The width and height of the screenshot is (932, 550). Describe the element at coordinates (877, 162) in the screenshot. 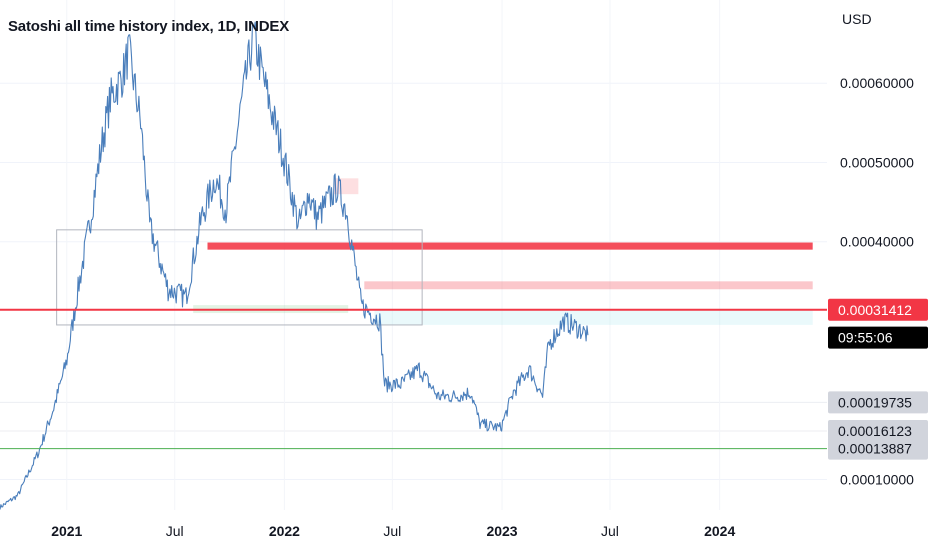

I see `price-tick-label: 0.00050000` at that location.